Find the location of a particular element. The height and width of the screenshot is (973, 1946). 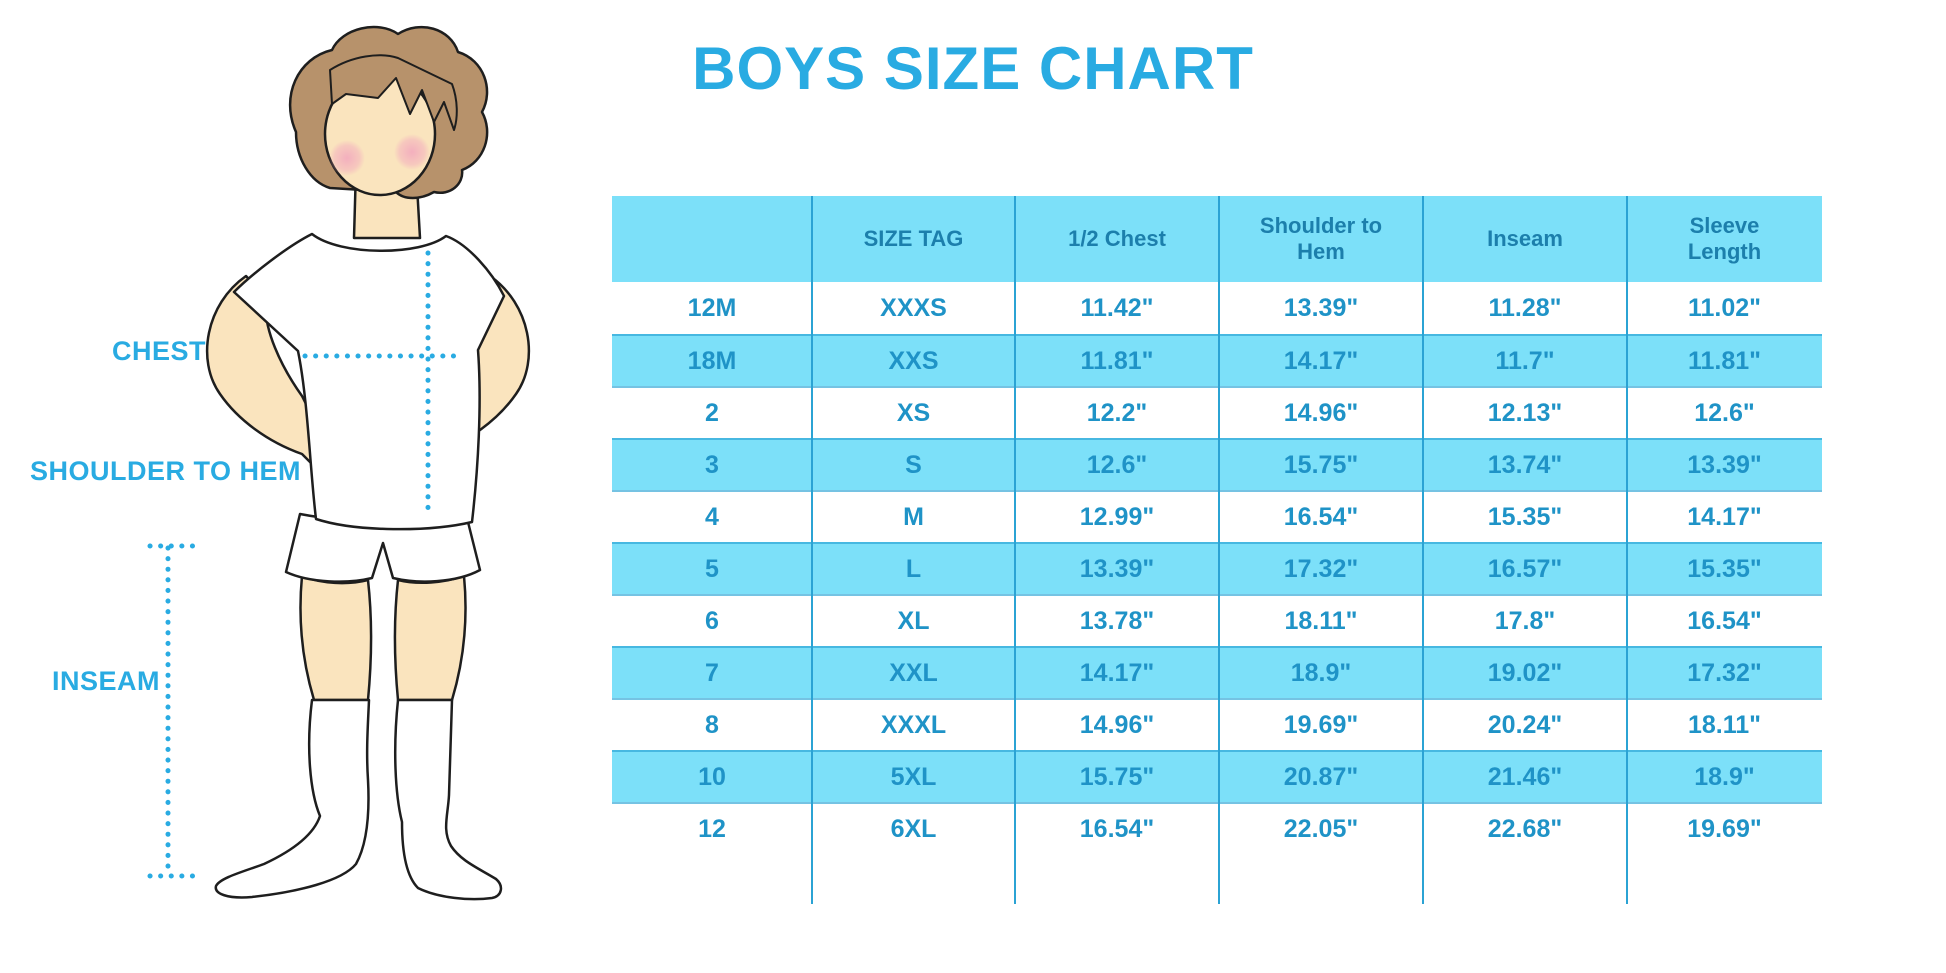

measurement-cell: 11.02" is located at coordinates (1724, 308).